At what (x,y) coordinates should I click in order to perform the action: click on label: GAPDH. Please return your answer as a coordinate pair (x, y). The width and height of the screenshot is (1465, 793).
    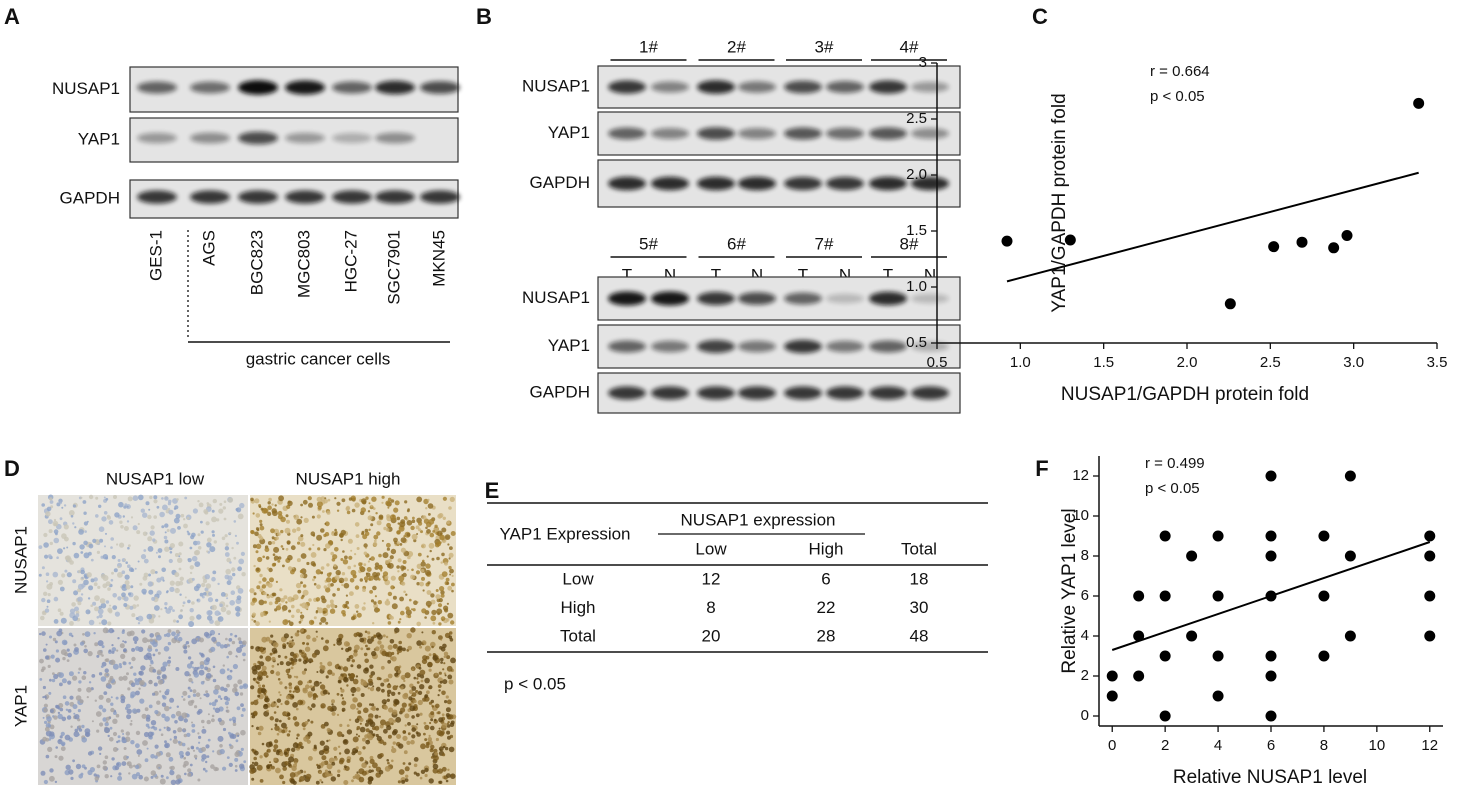
    Looking at the image, I should click on (90, 197).